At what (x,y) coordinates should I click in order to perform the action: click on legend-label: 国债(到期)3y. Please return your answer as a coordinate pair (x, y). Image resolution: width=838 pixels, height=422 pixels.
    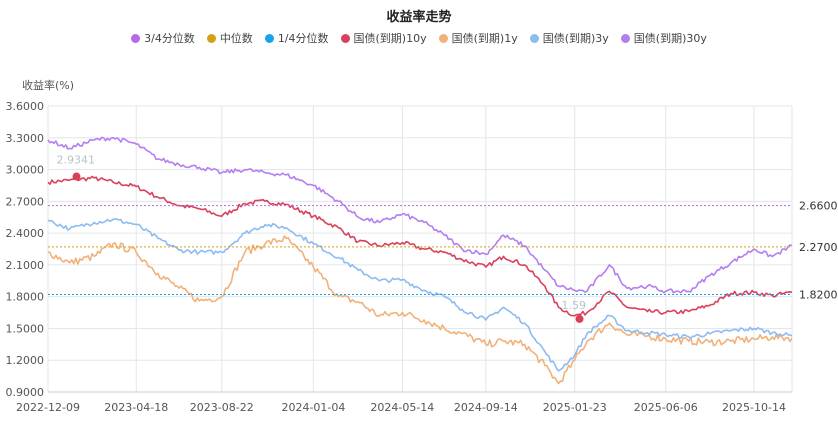
    Looking at the image, I should click on (575, 38).